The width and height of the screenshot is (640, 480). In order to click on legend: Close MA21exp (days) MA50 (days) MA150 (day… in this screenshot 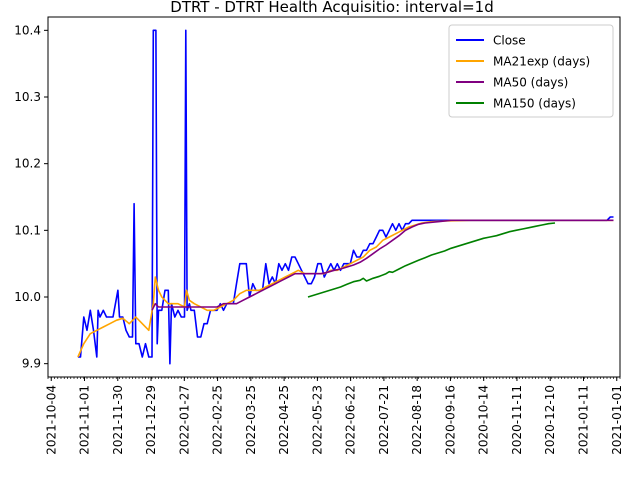, I will do `click(531, 71)`.